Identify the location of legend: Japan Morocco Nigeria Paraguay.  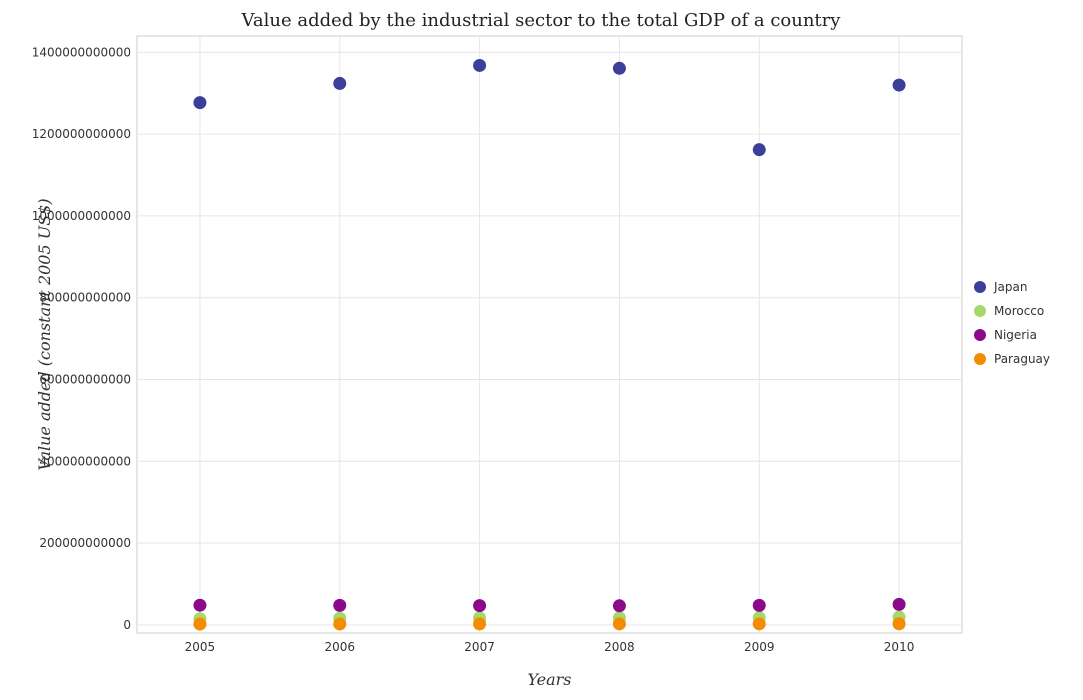
(1012, 323).